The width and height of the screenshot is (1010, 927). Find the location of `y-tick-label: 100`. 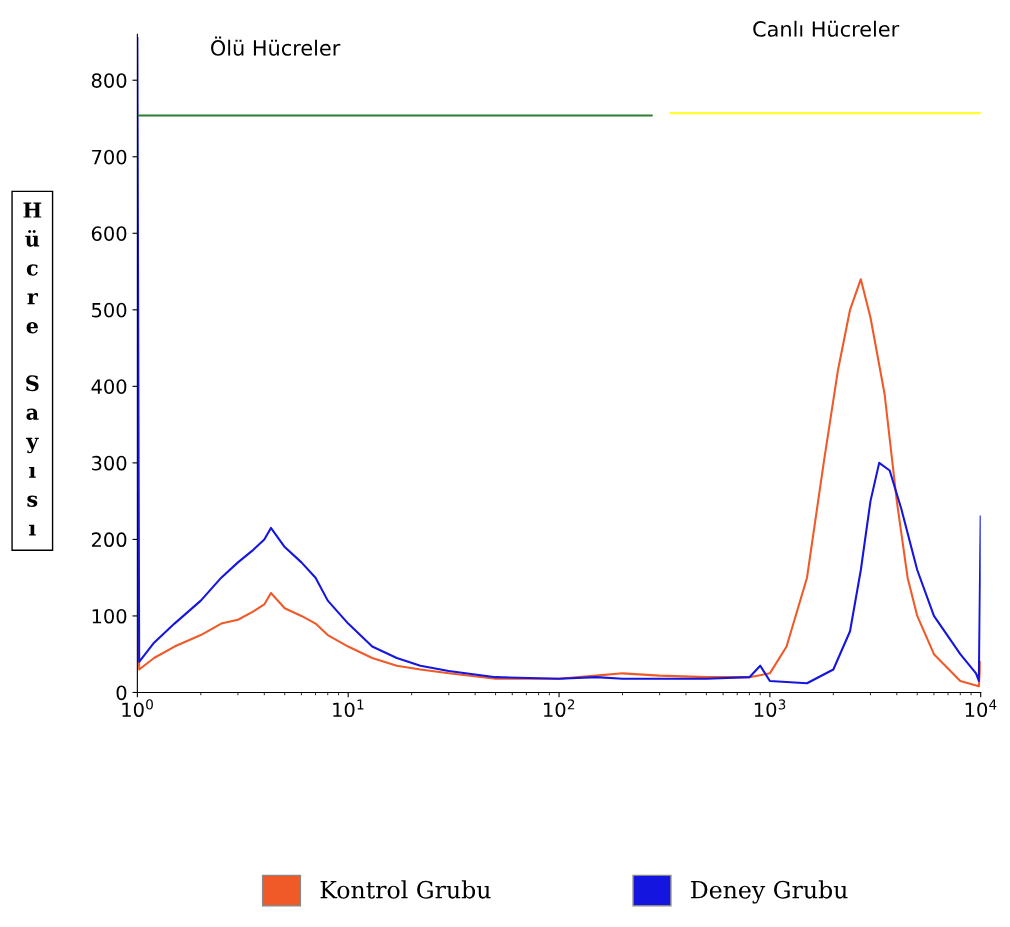

y-tick-label: 100 is located at coordinates (109, 616).